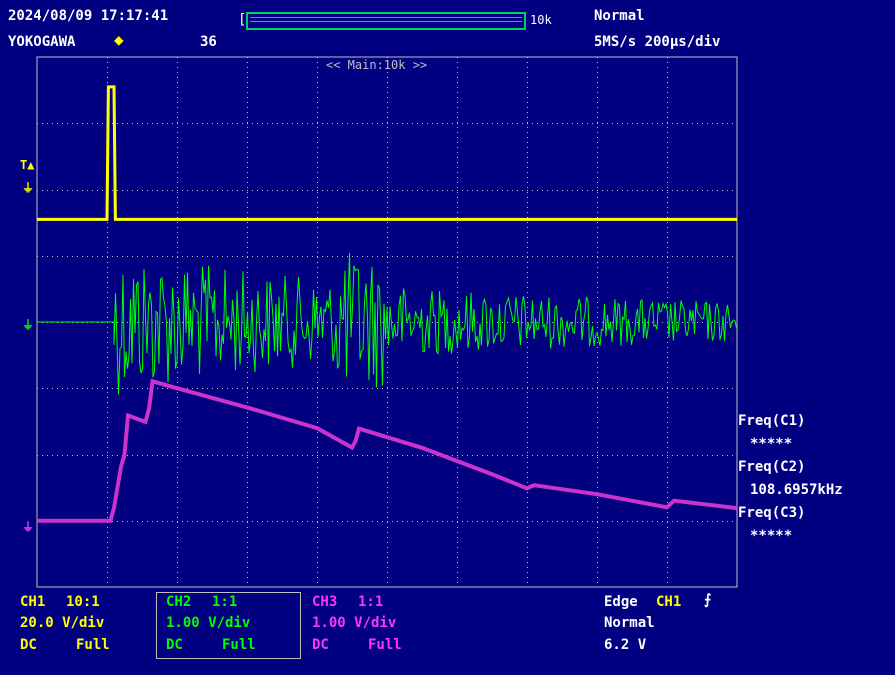 Image resolution: width=895 pixels, height=675 pixels. What do you see at coordinates (28, 645) in the screenshot?
I see `ch1-coupling: DC` at bounding box center [28, 645].